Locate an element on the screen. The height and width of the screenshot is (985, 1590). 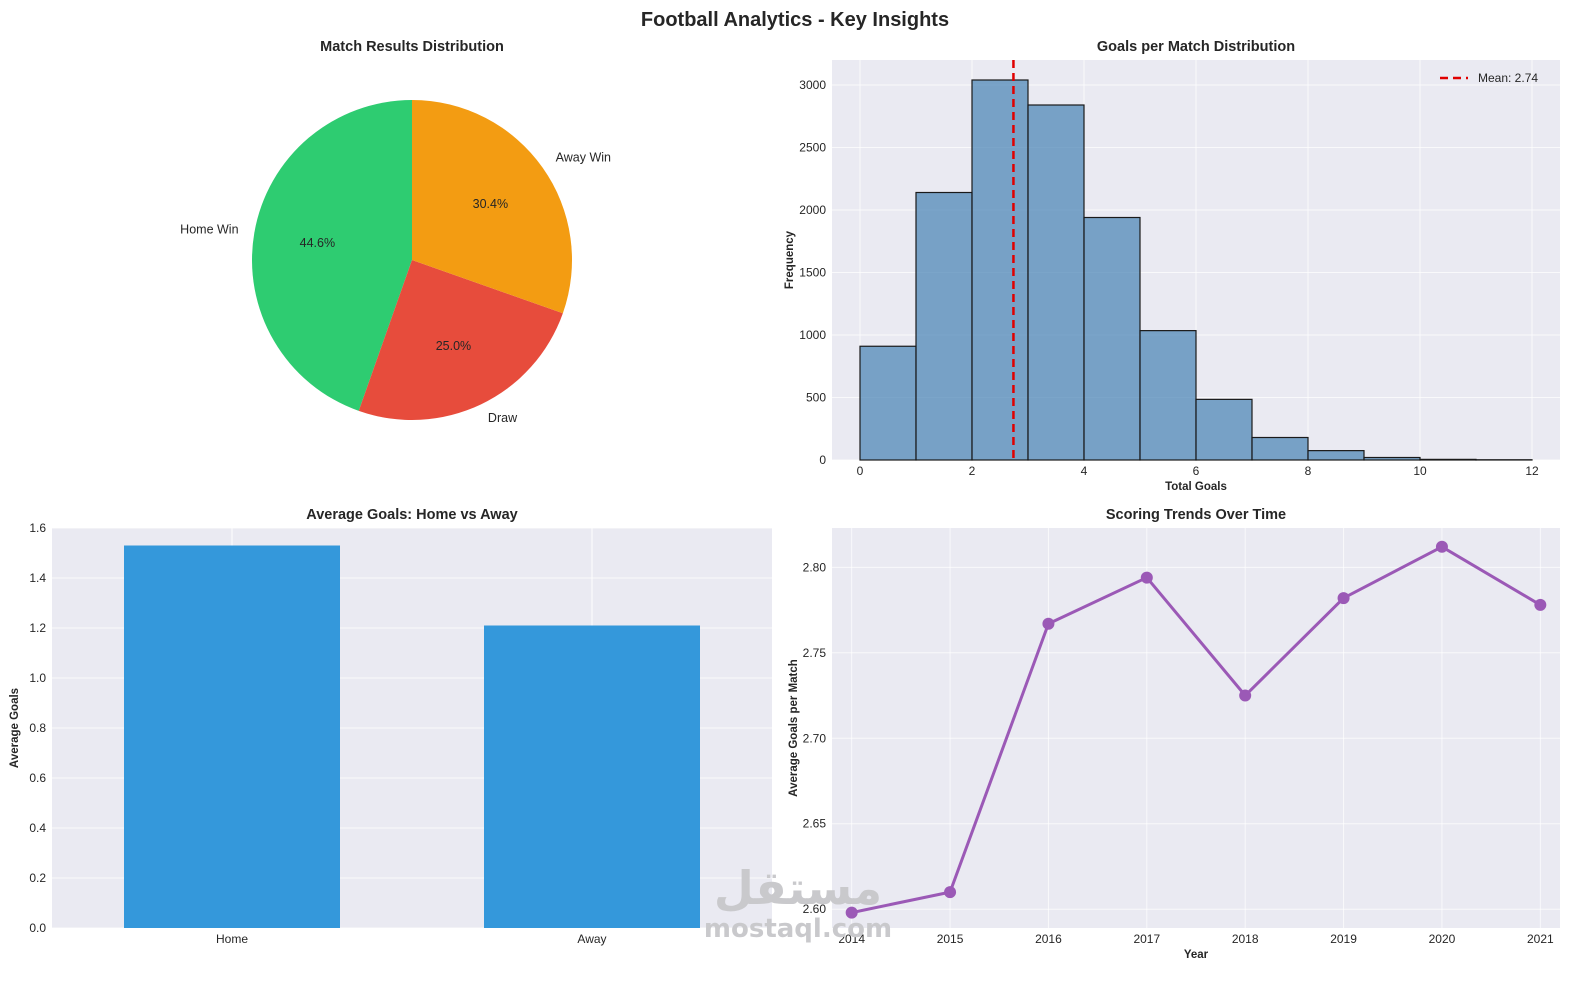
line-point-2014 is located at coordinates (851, 912).